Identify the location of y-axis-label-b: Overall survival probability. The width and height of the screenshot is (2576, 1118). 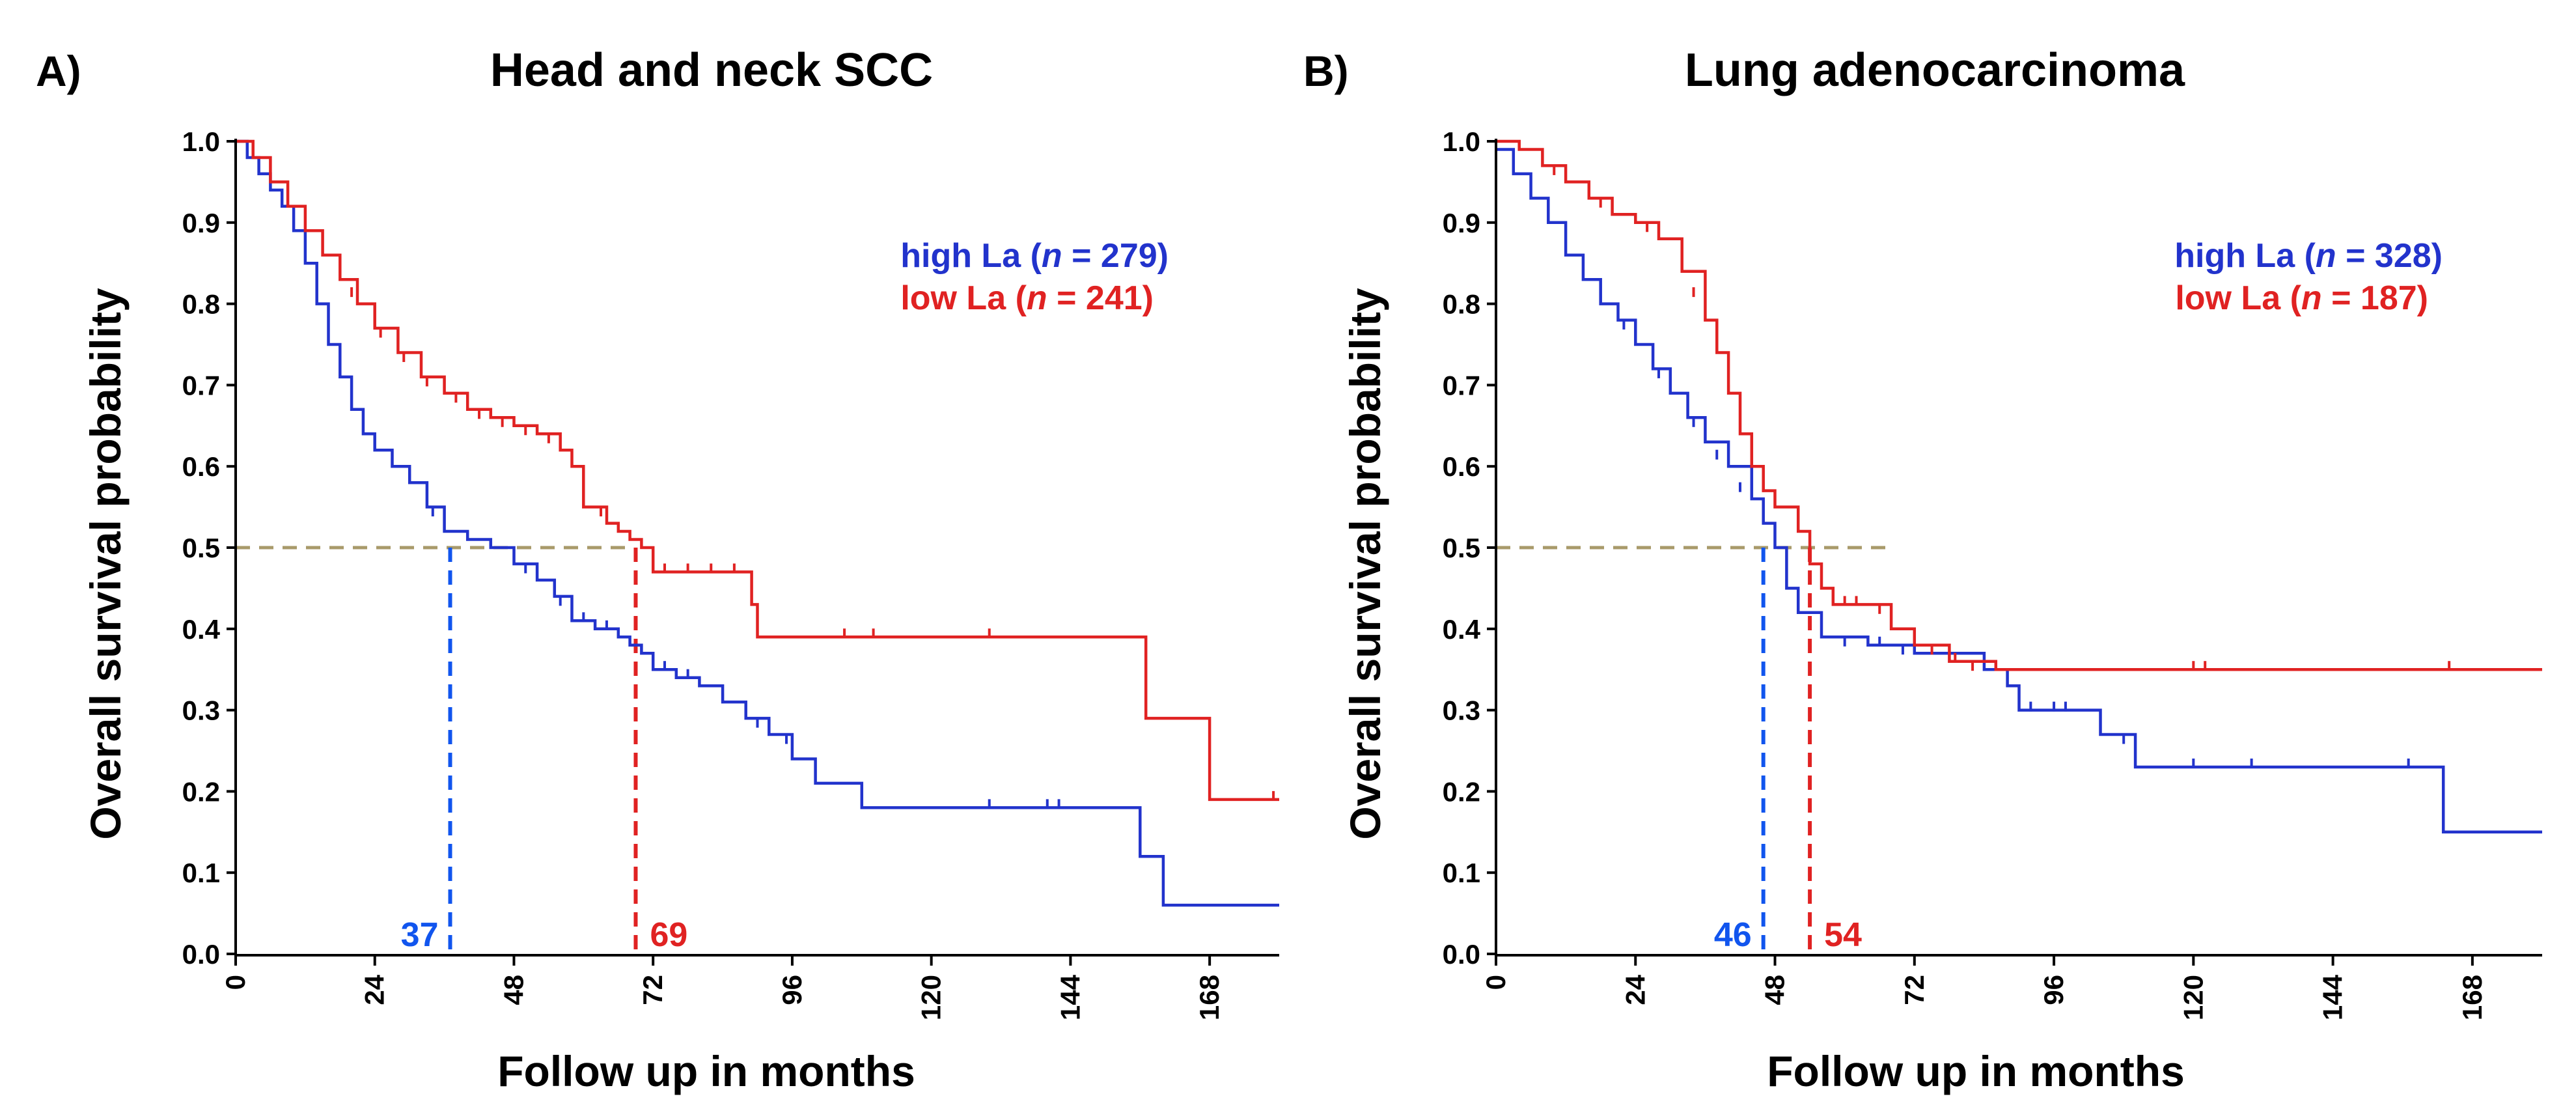
(1365, 564).